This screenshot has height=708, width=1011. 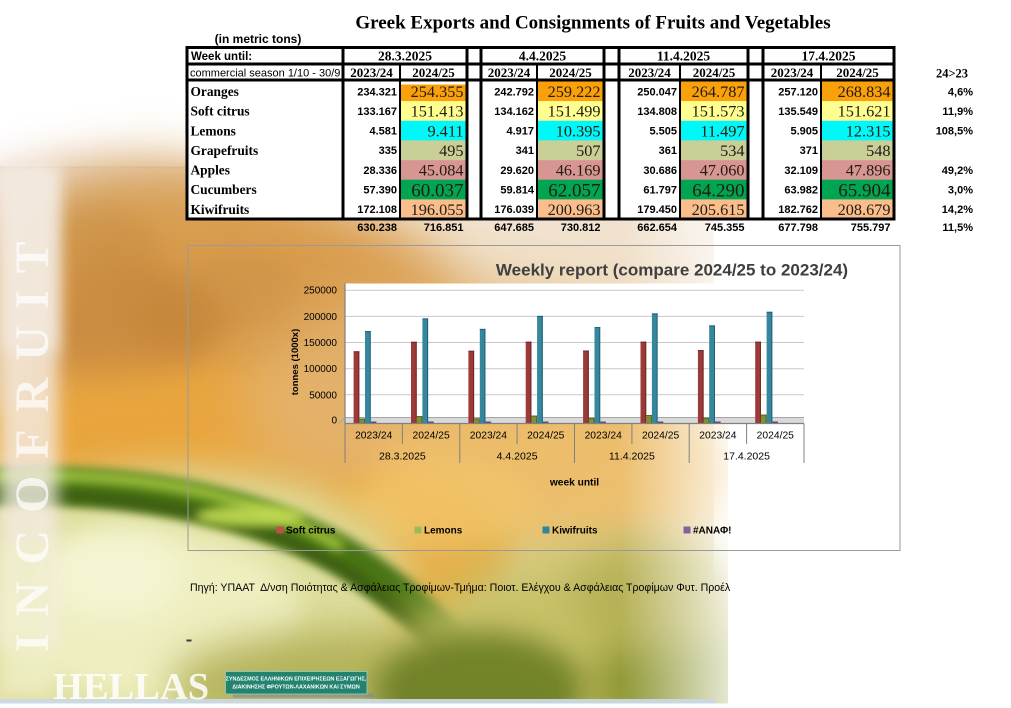 I want to click on svg-text: 264.787, so click(x=718, y=91).